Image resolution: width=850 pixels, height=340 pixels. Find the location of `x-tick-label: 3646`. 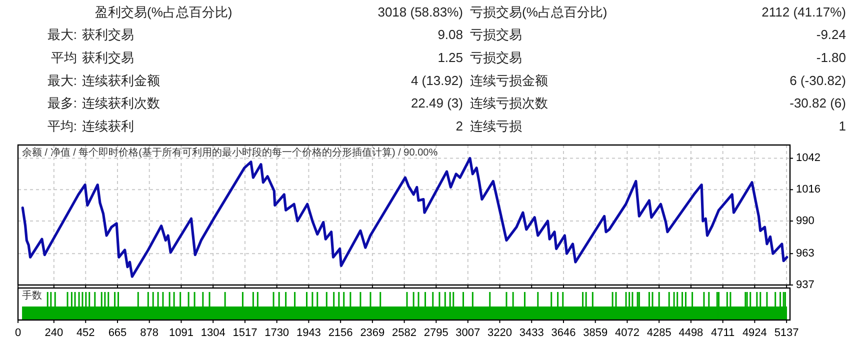

x-tick-label: 3646 is located at coordinates (563, 332).